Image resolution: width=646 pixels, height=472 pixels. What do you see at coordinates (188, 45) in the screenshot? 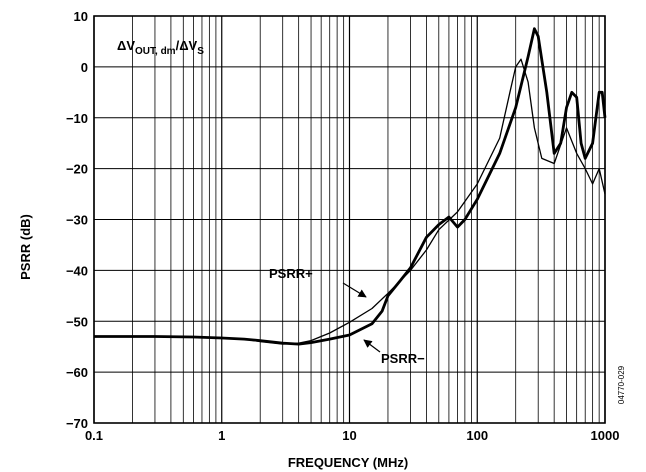
I see `annotation-delta-2: ΔV` at bounding box center [188, 45].